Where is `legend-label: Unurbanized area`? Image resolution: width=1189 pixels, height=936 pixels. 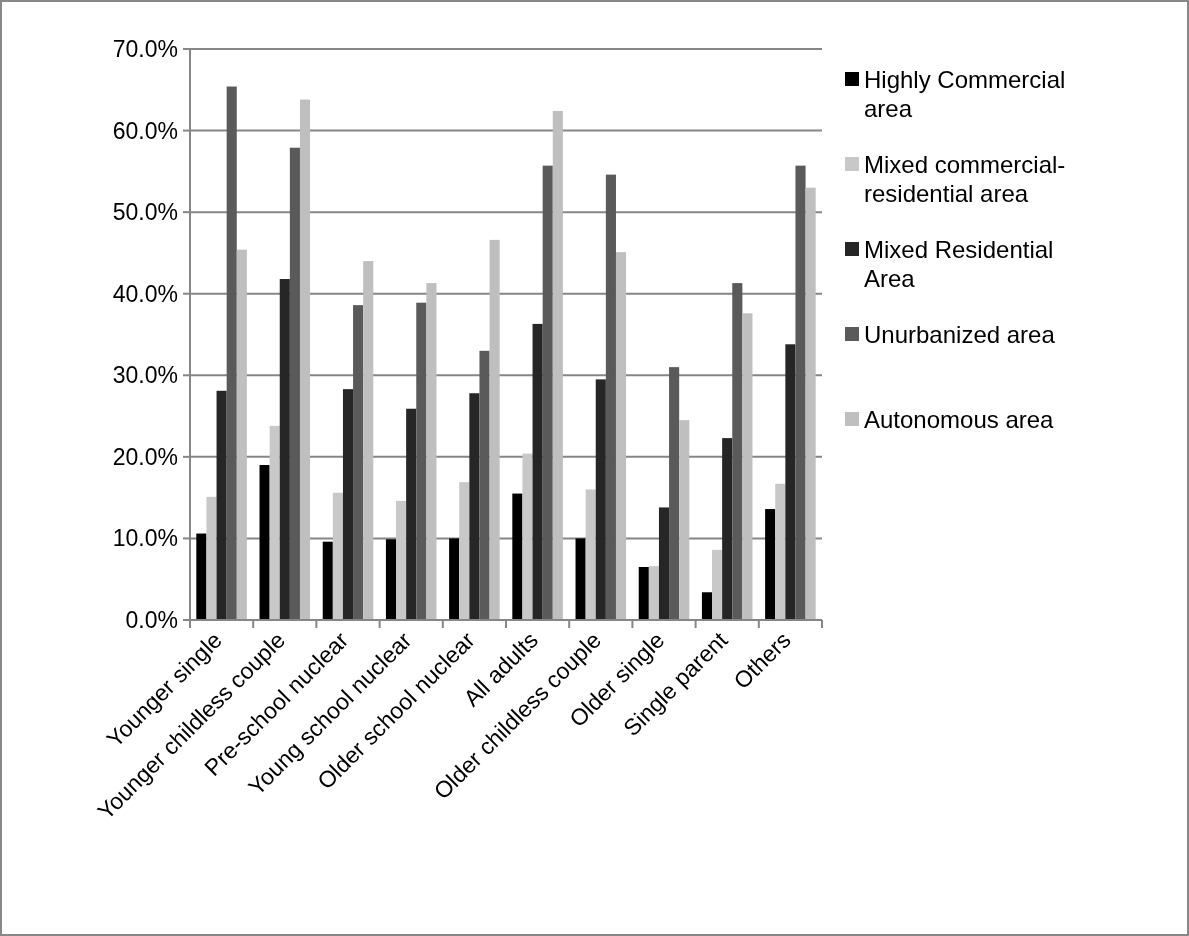 legend-label: Unurbanized area is located at coordinates (960, 335).